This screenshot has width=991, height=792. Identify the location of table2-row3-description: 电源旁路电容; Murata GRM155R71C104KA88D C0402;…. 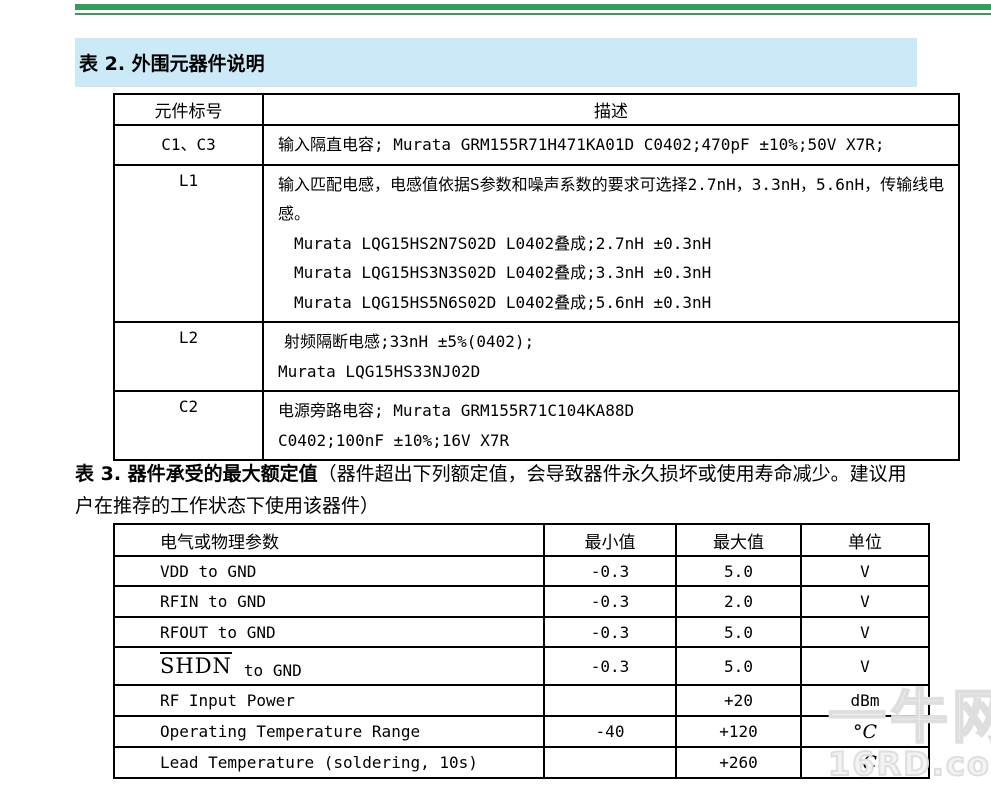
(611, 425).